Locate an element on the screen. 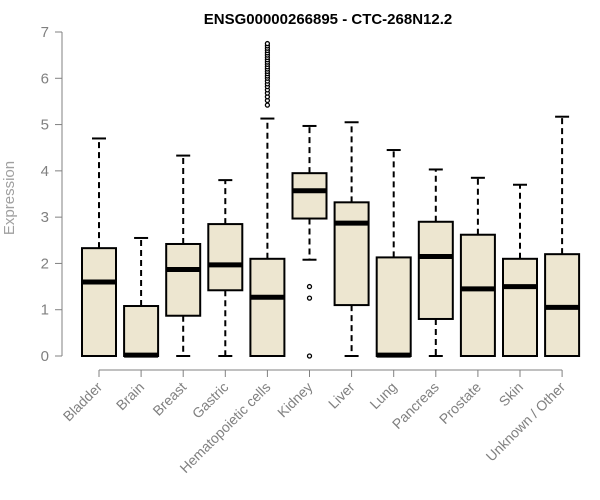 This screenshot has height=500, width=600. x-tick-label: Prostate is located at coordinates (460, 403).